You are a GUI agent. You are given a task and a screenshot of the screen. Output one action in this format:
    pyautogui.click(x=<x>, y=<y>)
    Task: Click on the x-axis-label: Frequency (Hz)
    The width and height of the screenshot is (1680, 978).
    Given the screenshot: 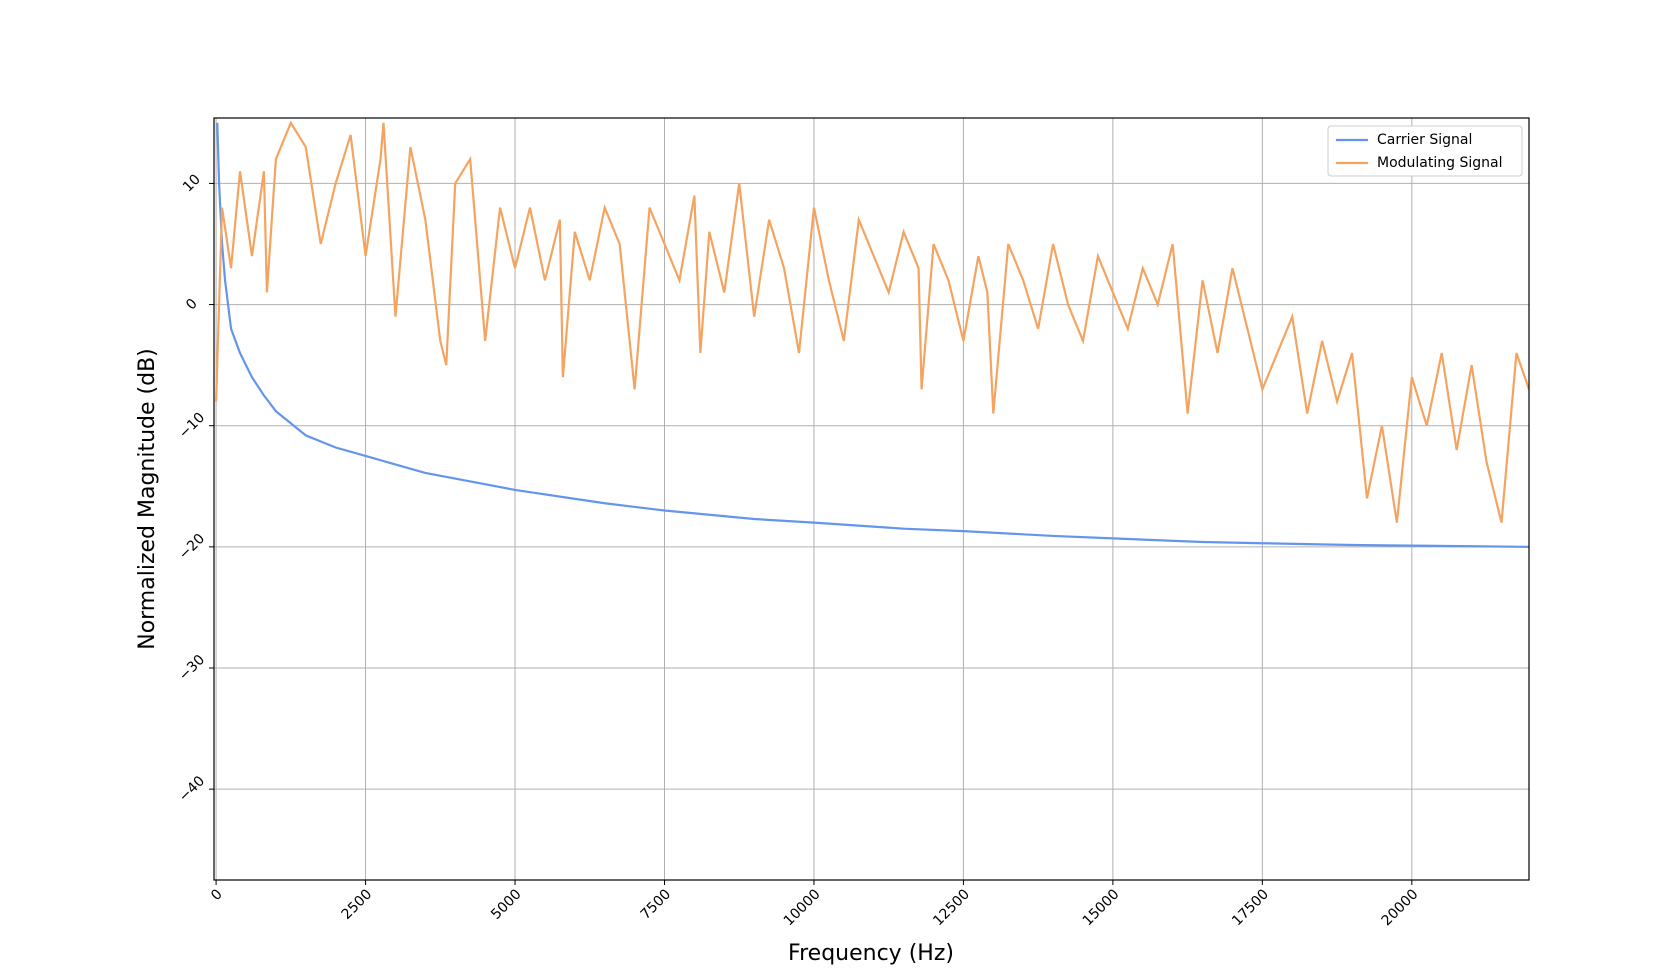 What is the action you would take?
    pyautogui.click(x=871, y=953)
    